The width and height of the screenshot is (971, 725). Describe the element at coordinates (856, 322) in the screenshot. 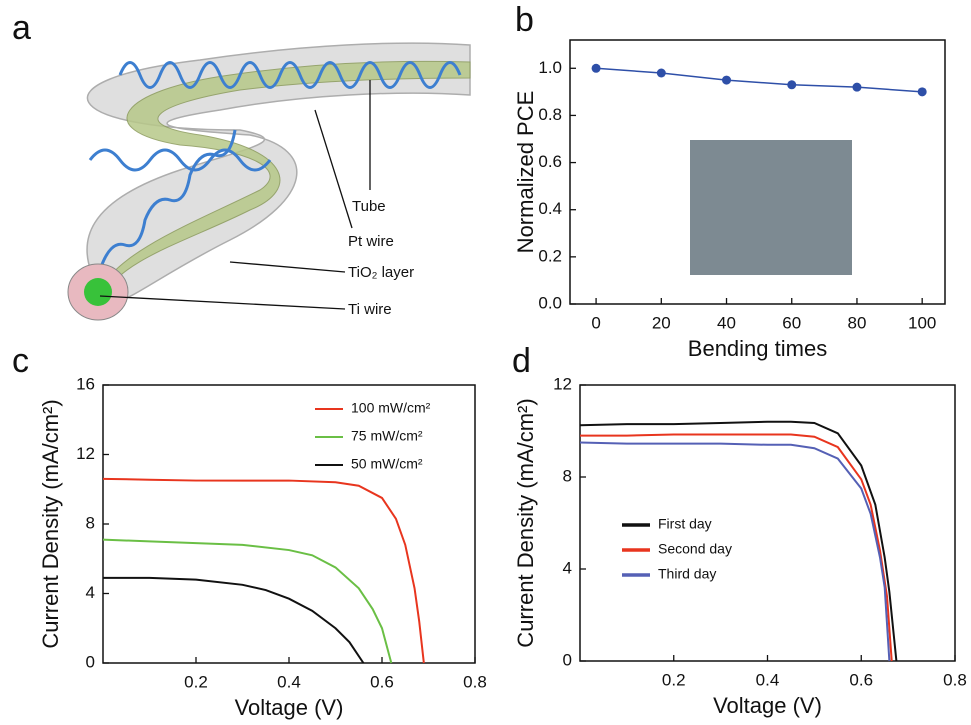

I see `x-tick-label: 80` at that location.